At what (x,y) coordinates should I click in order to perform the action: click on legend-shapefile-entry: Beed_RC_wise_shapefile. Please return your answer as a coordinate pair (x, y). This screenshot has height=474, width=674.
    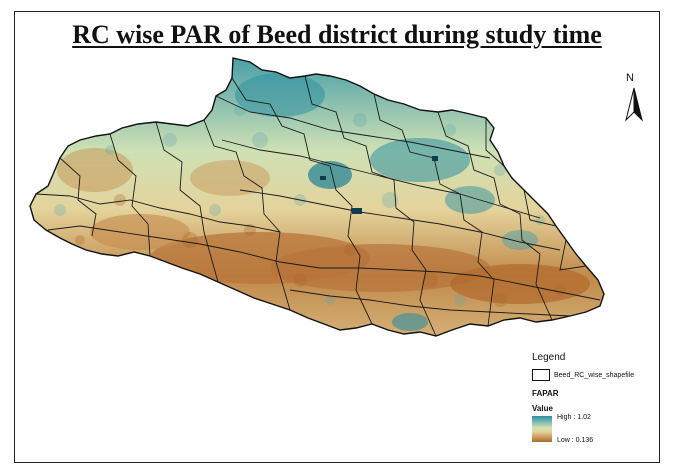
    Looking at the image, I should click on (592, 375).